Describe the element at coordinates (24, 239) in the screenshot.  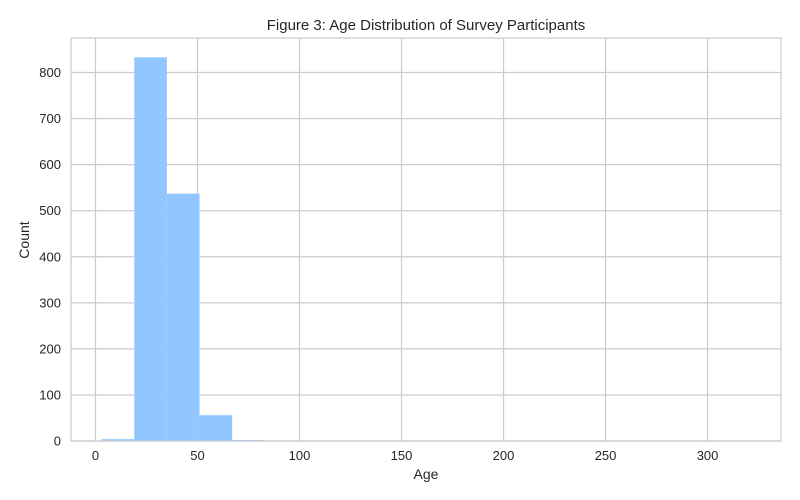
I see `y-axis-label: Count` at that location.